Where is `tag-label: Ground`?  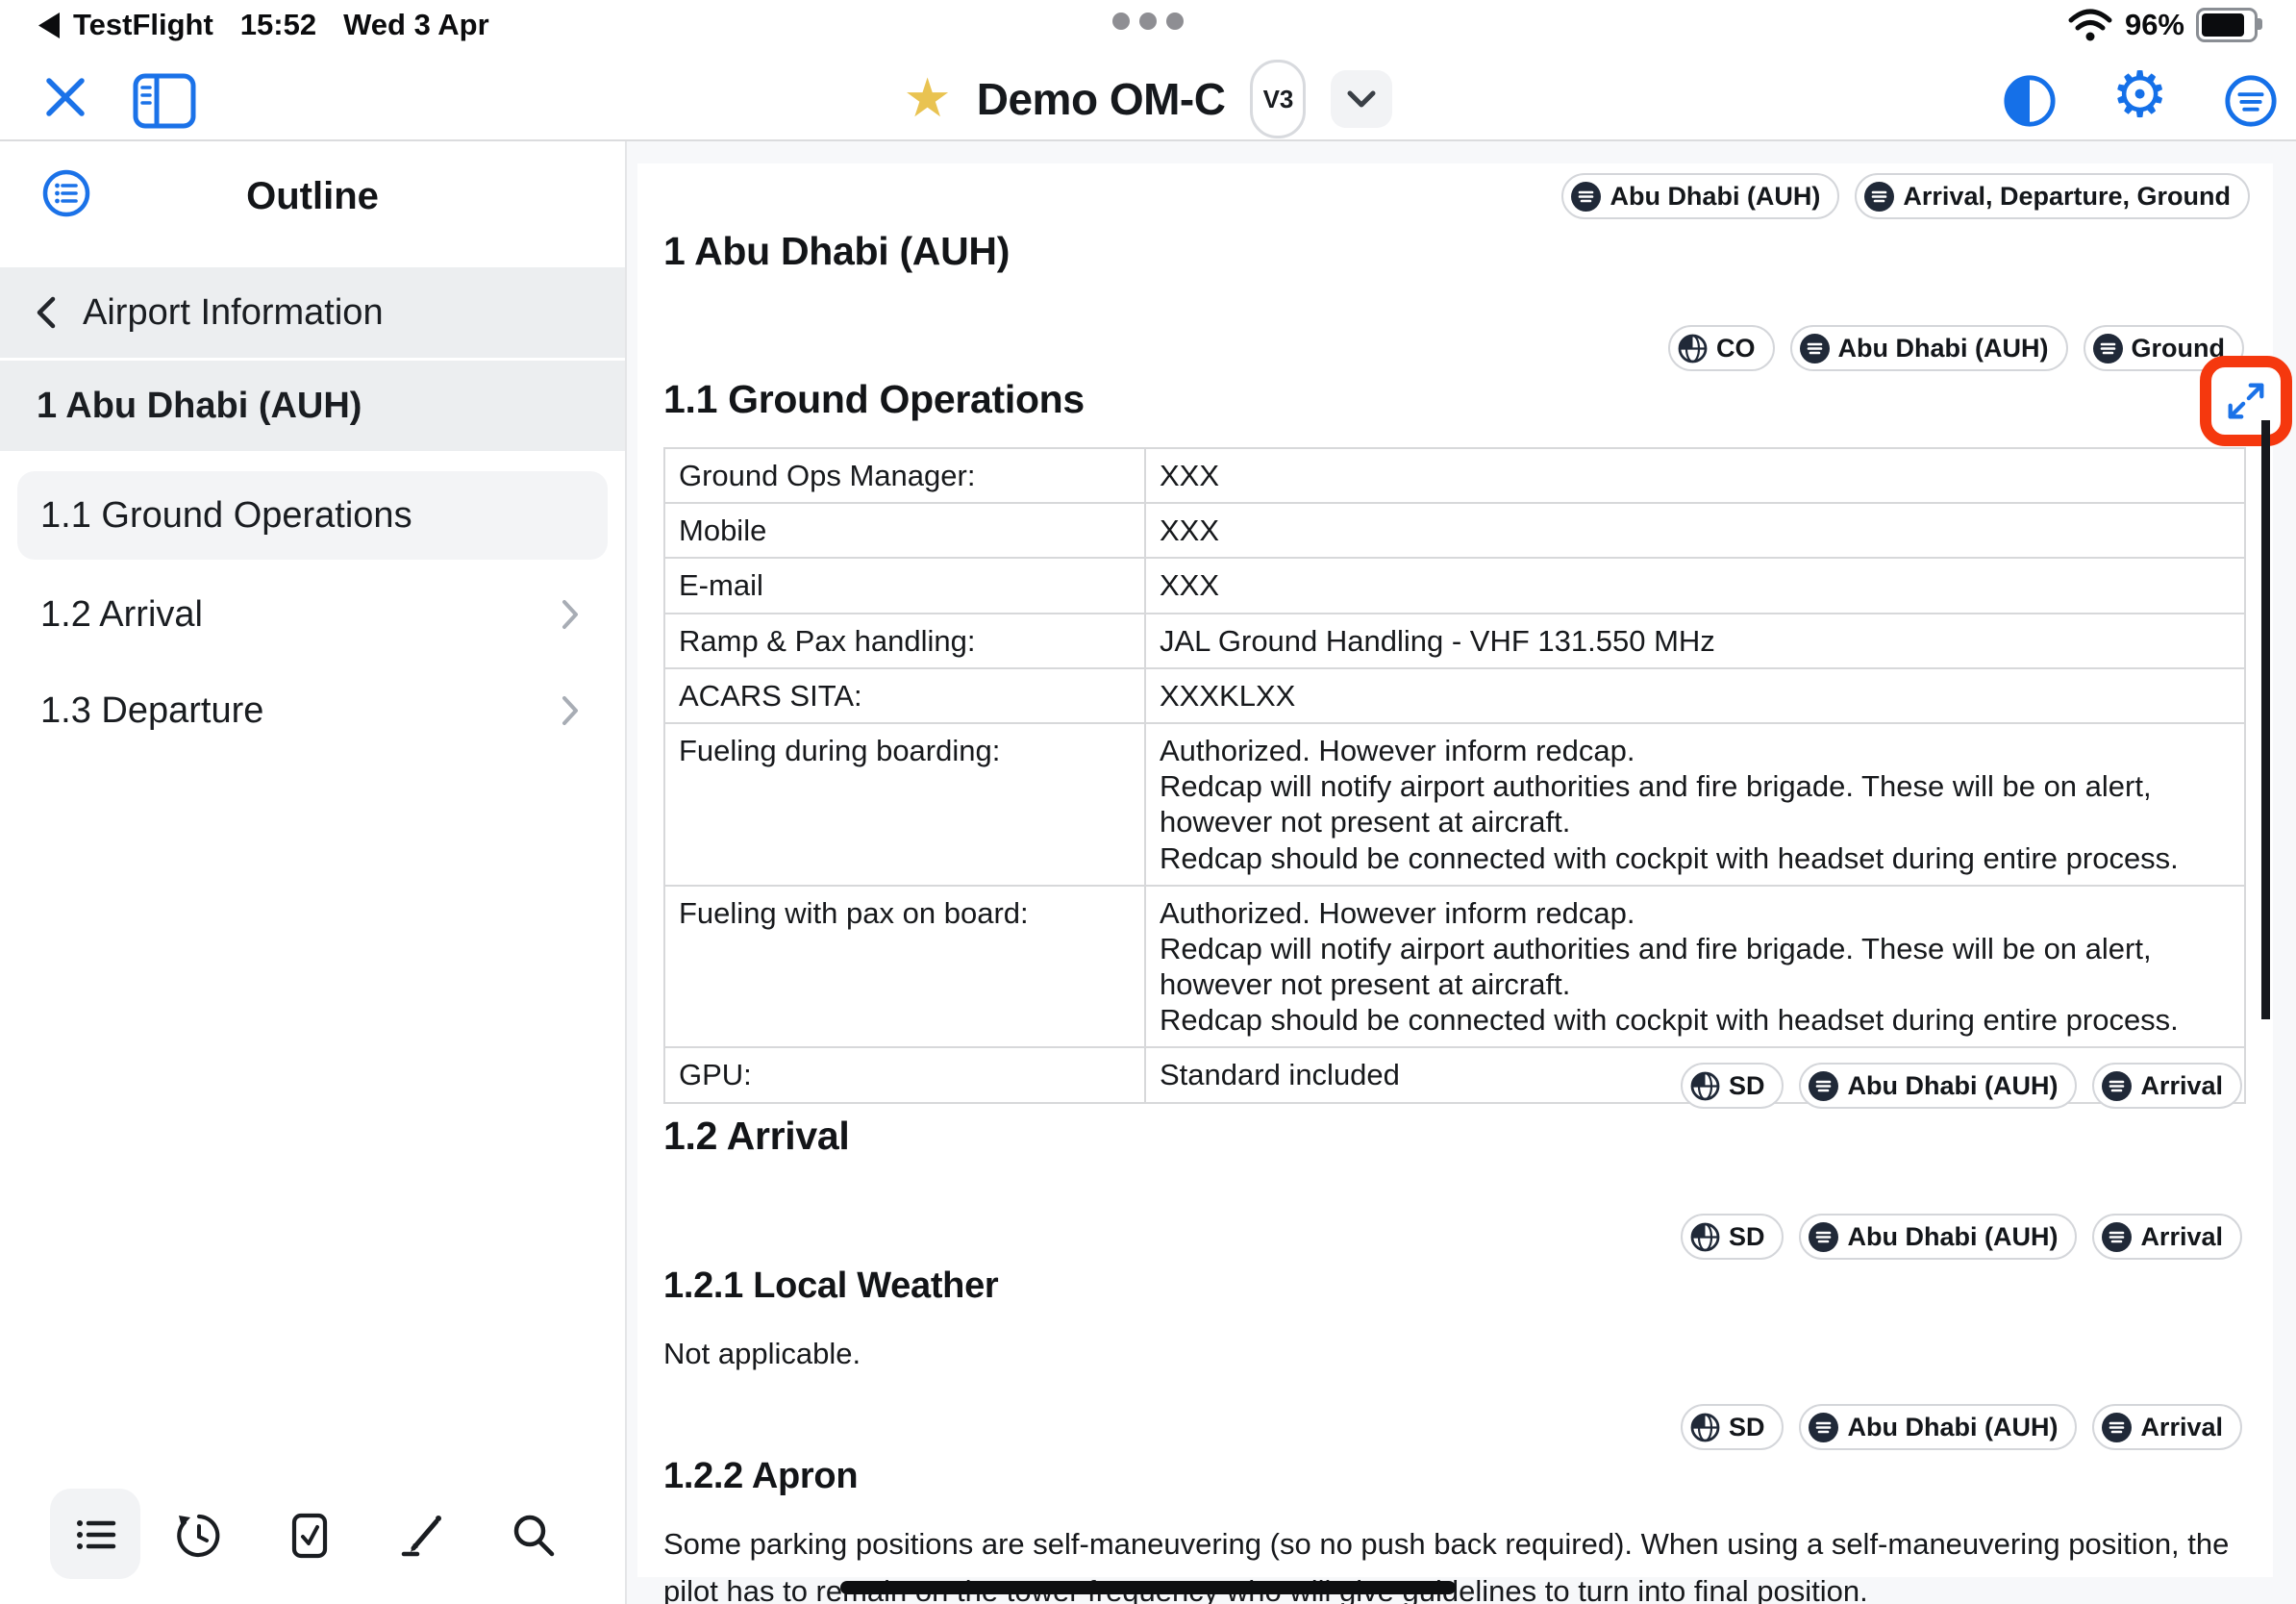
tag-label: Ground is located at coordinates (2178, 348).